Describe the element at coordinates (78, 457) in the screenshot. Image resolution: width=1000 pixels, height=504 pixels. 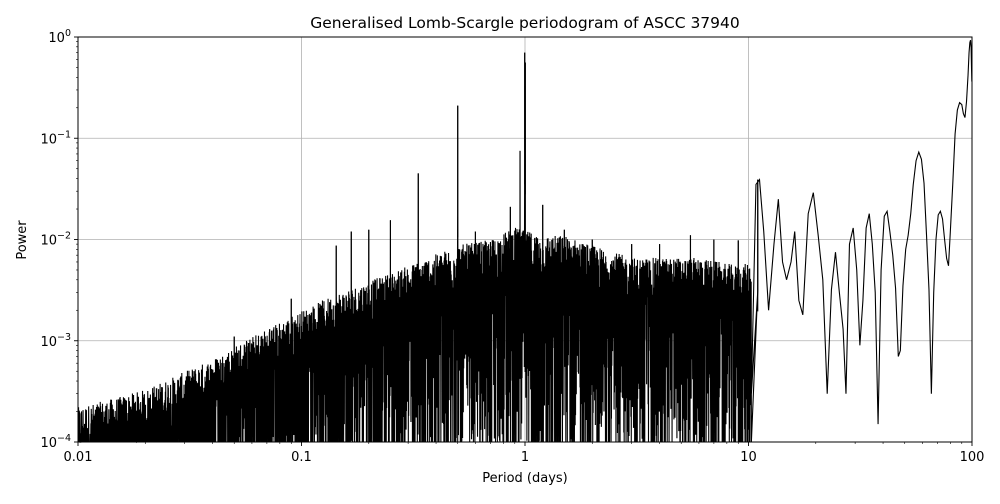
I see `x-tick-label: 0.01` at that location.